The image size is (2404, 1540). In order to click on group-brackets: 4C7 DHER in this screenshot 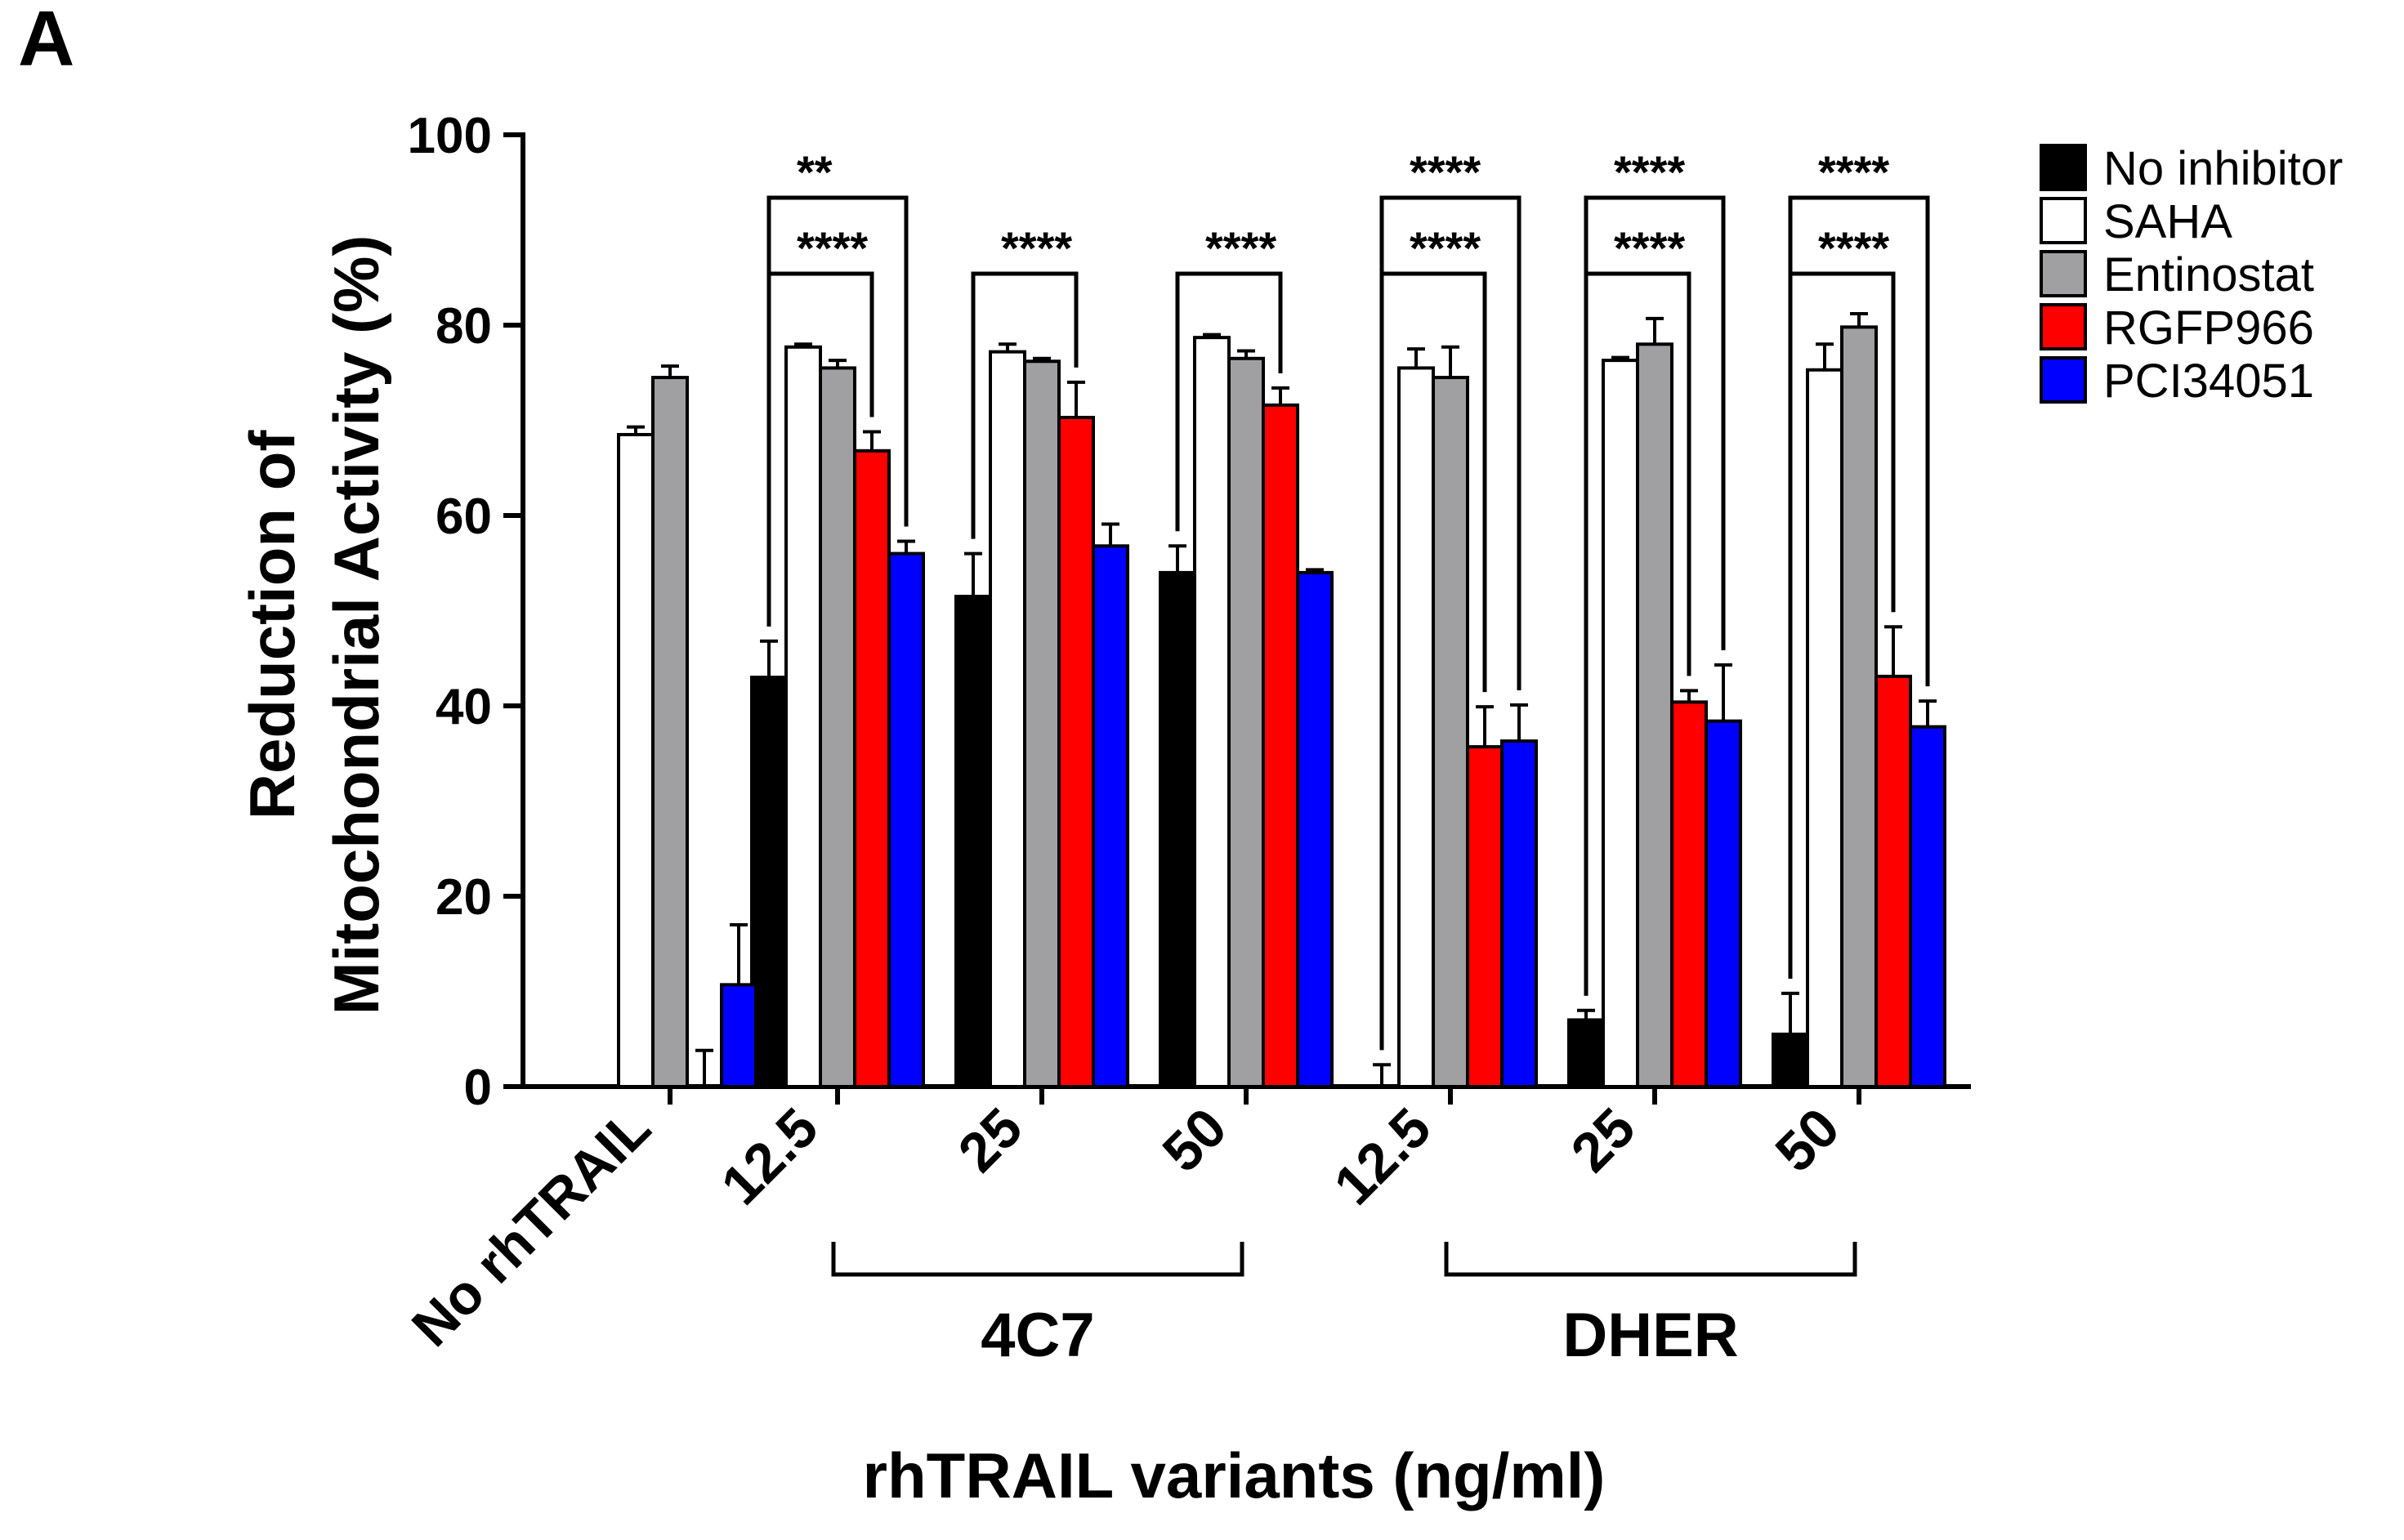, I will do `click(1344, 1306)`.